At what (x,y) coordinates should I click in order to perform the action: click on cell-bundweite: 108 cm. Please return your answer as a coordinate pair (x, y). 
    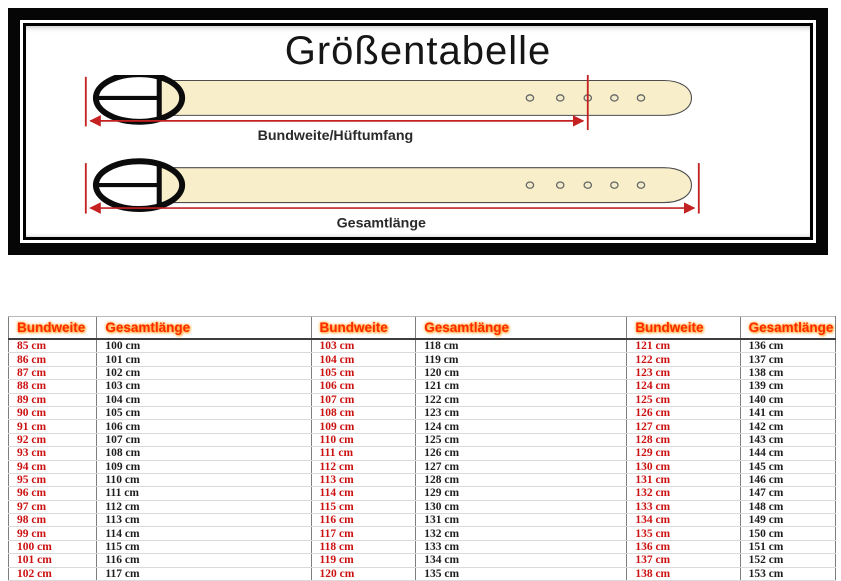
    Looking at the image, I should click on (363, 413).